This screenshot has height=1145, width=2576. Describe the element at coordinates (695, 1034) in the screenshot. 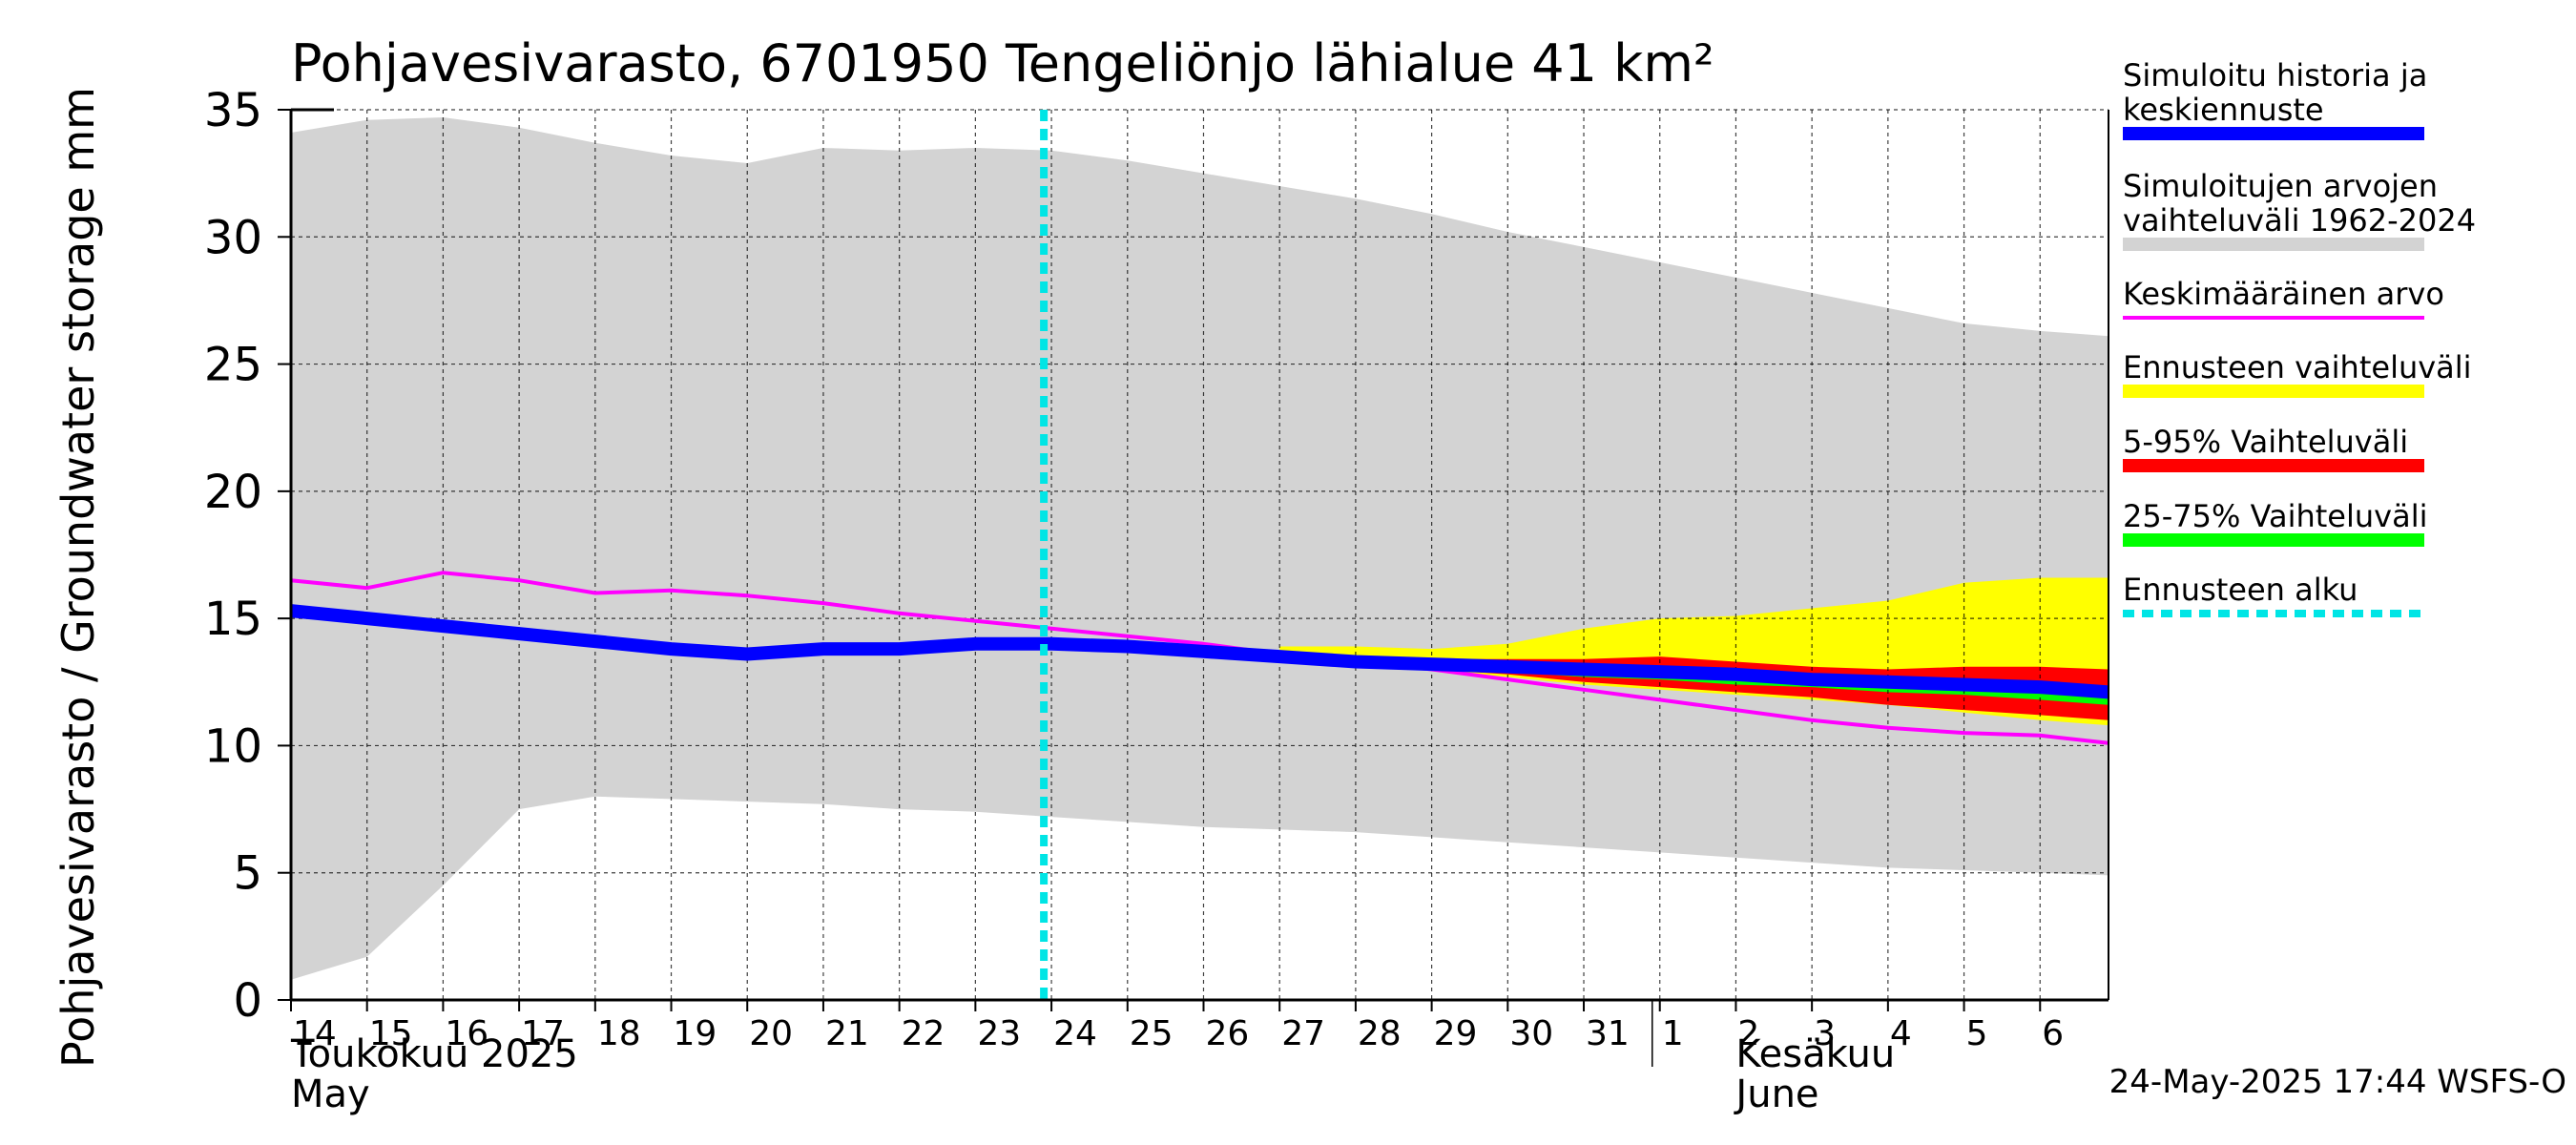

I see `x-tick-label: 19` at that location.